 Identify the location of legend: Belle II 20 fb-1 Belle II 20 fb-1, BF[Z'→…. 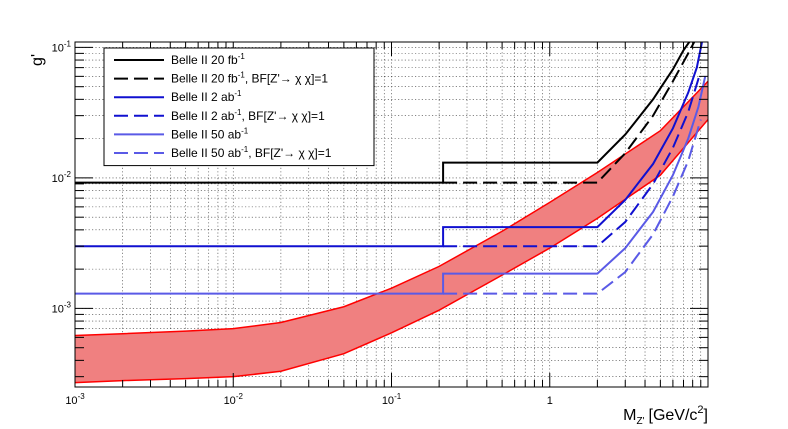
(239, 107).